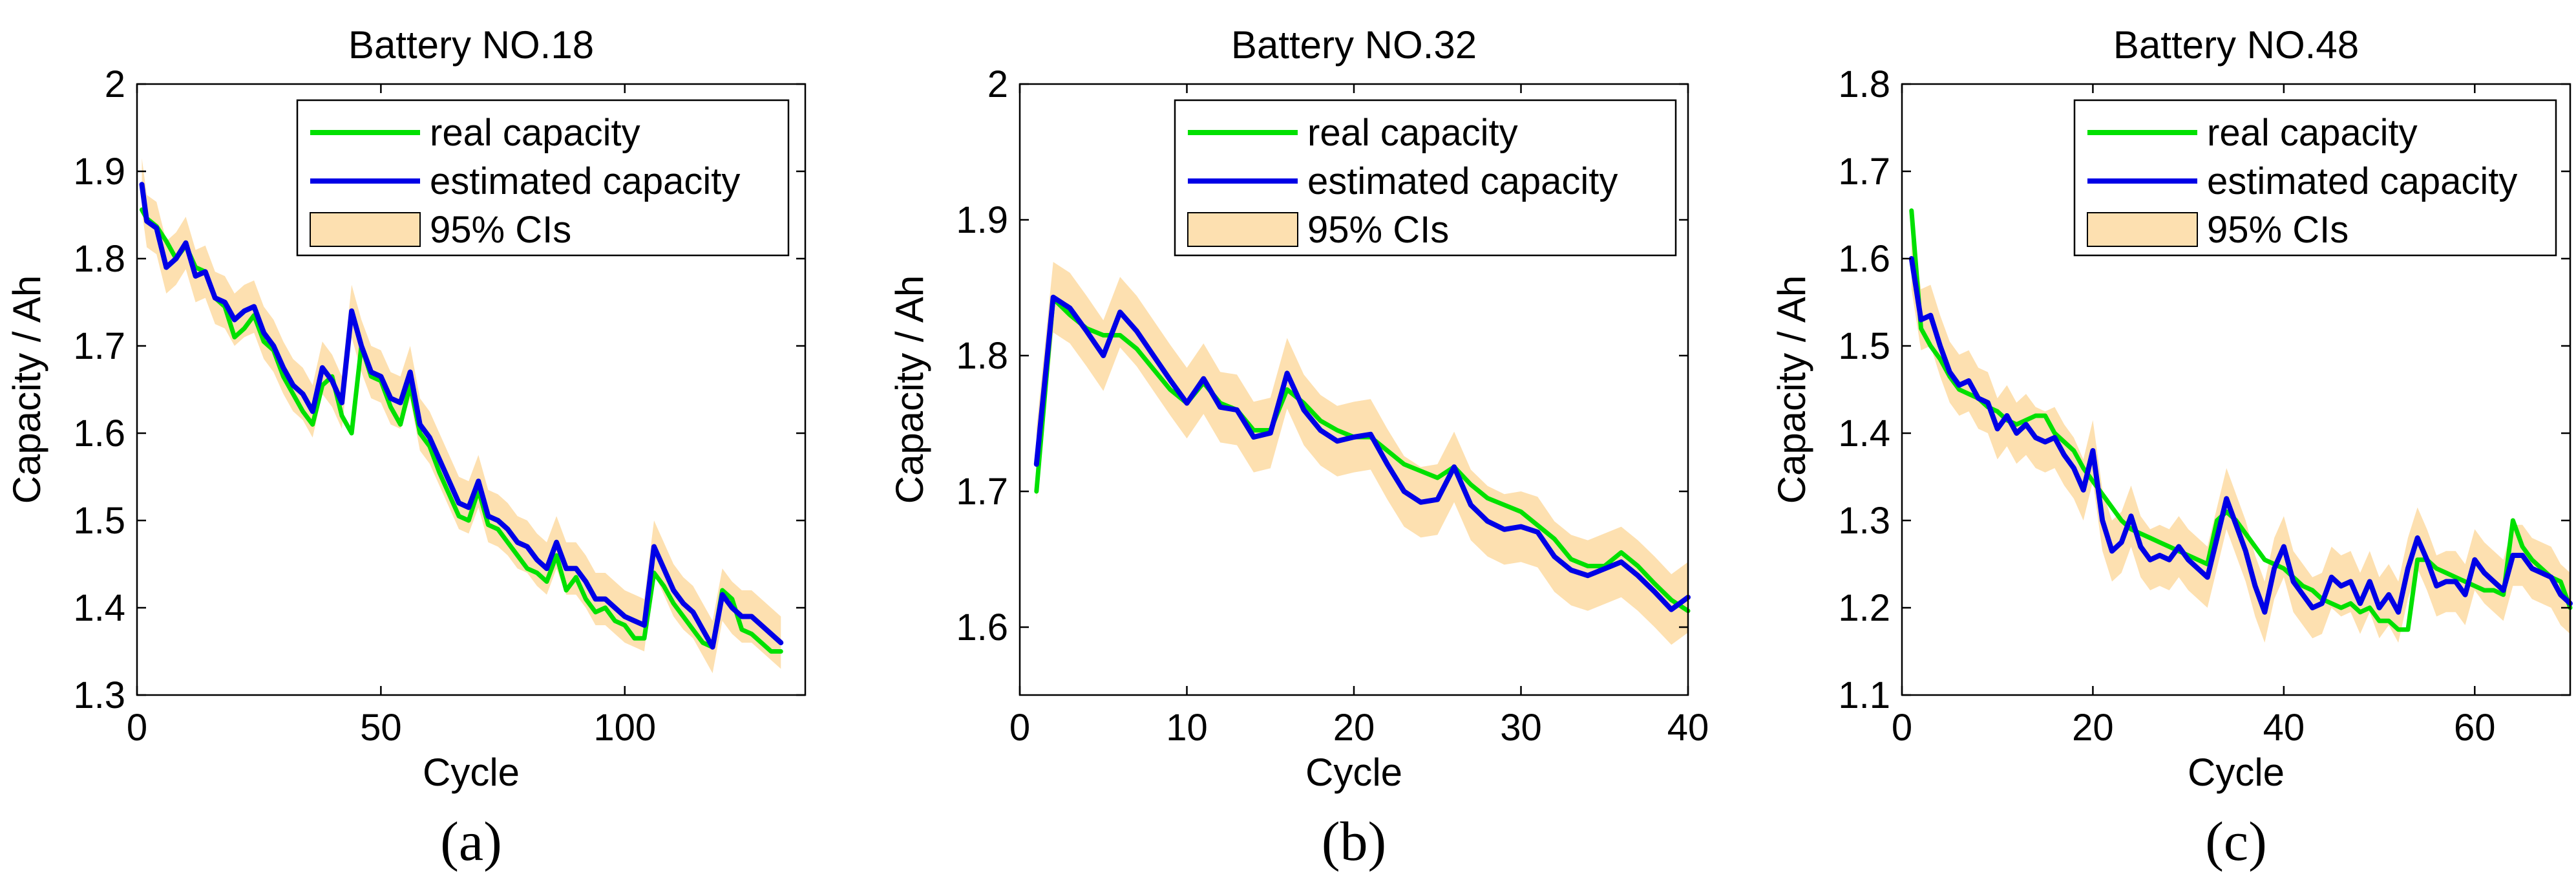  What do you see at coordinates (1354, 841) in the screenshot?
I see `panel-label: (b)` at bounding box center [1354, 841].